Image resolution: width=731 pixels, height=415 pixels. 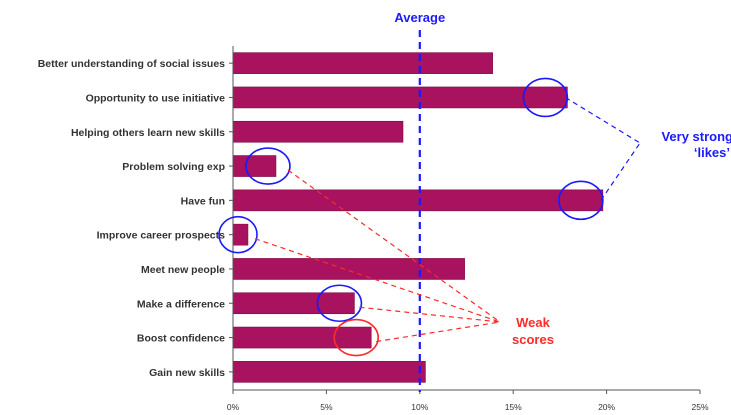 I want to click on bar-better-understanding-of-social-issues, so click(x=362, y=63).